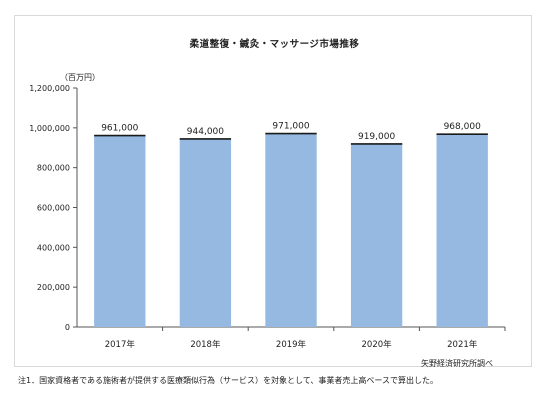 The width and height of the screenshot is (549, 400). What do you see at coordinates (462, 127) in the screenshot?
I see `data-label: 968,000` at bounding box center [462, 127].